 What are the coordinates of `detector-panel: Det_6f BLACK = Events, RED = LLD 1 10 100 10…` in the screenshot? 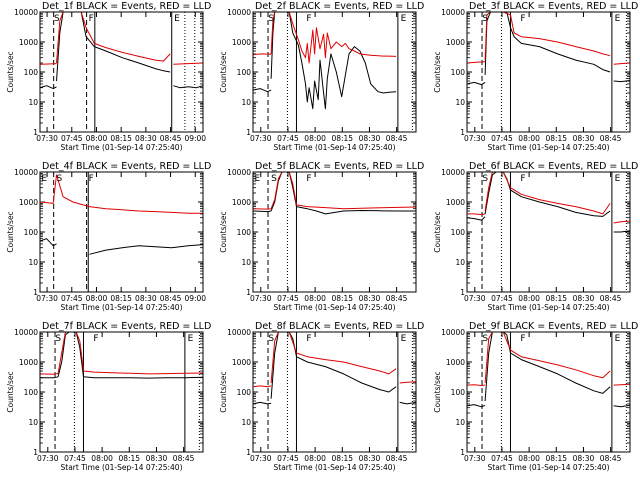 It's located at (535, 236).